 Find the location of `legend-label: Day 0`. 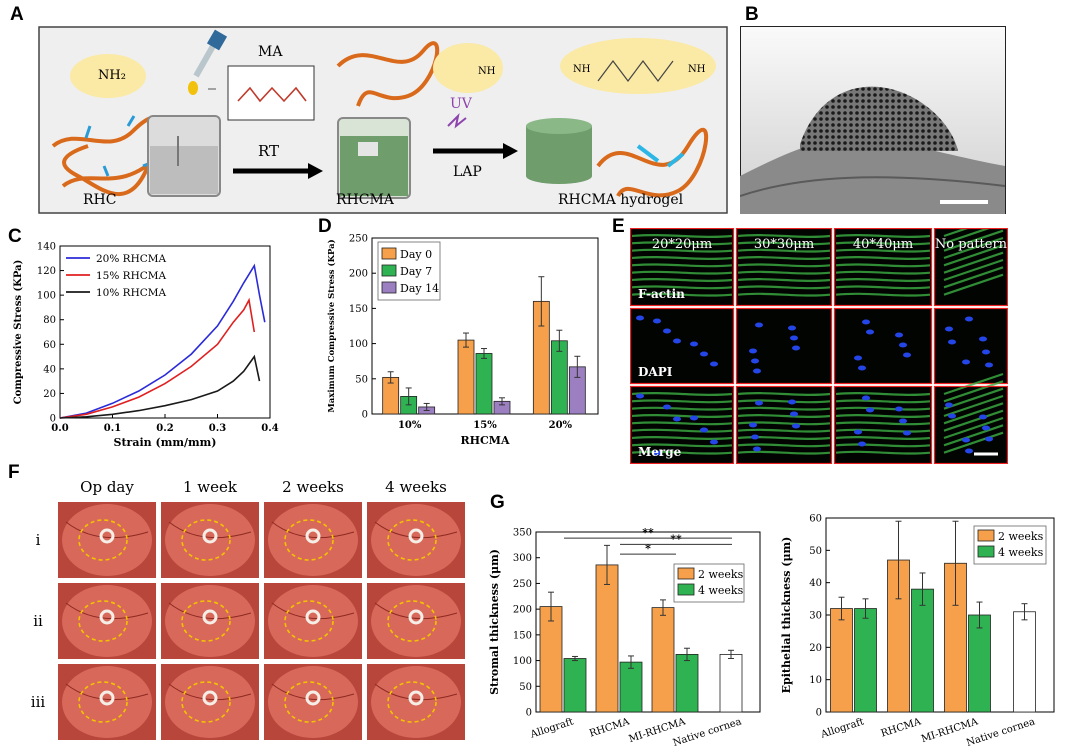

legend-label: Day 0 is located at coordinates (416, 254).